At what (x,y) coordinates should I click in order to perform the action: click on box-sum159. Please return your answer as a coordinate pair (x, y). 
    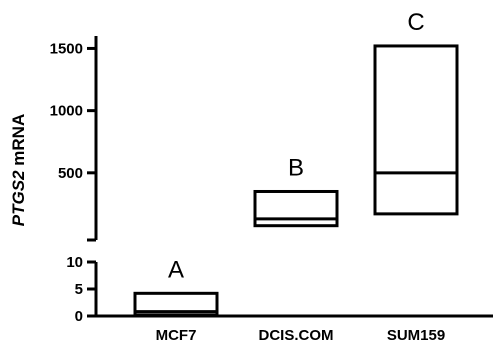
    Looking at the image, I should click on (416, 130).